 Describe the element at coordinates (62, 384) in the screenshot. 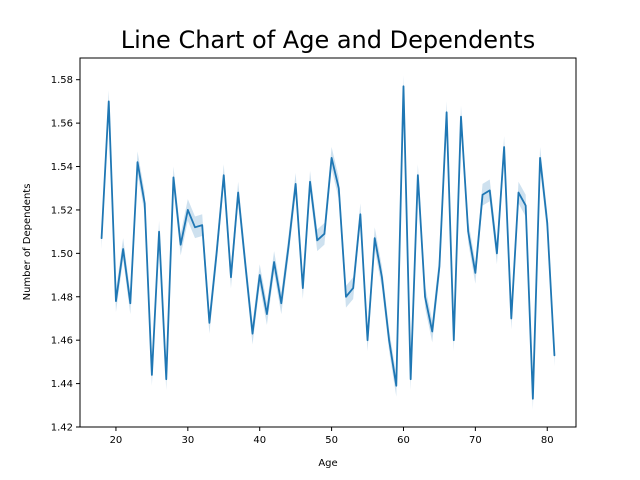

I see `y-tick-label: 1.44` at that location.